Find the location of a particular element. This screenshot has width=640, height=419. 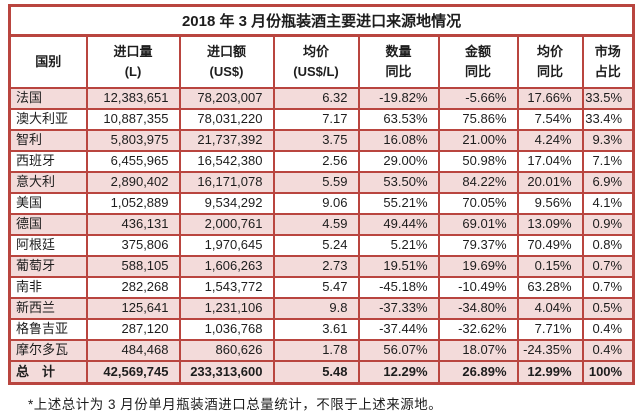

country-cell: 摩尔多瓦 is located at coordinates (48, 350).